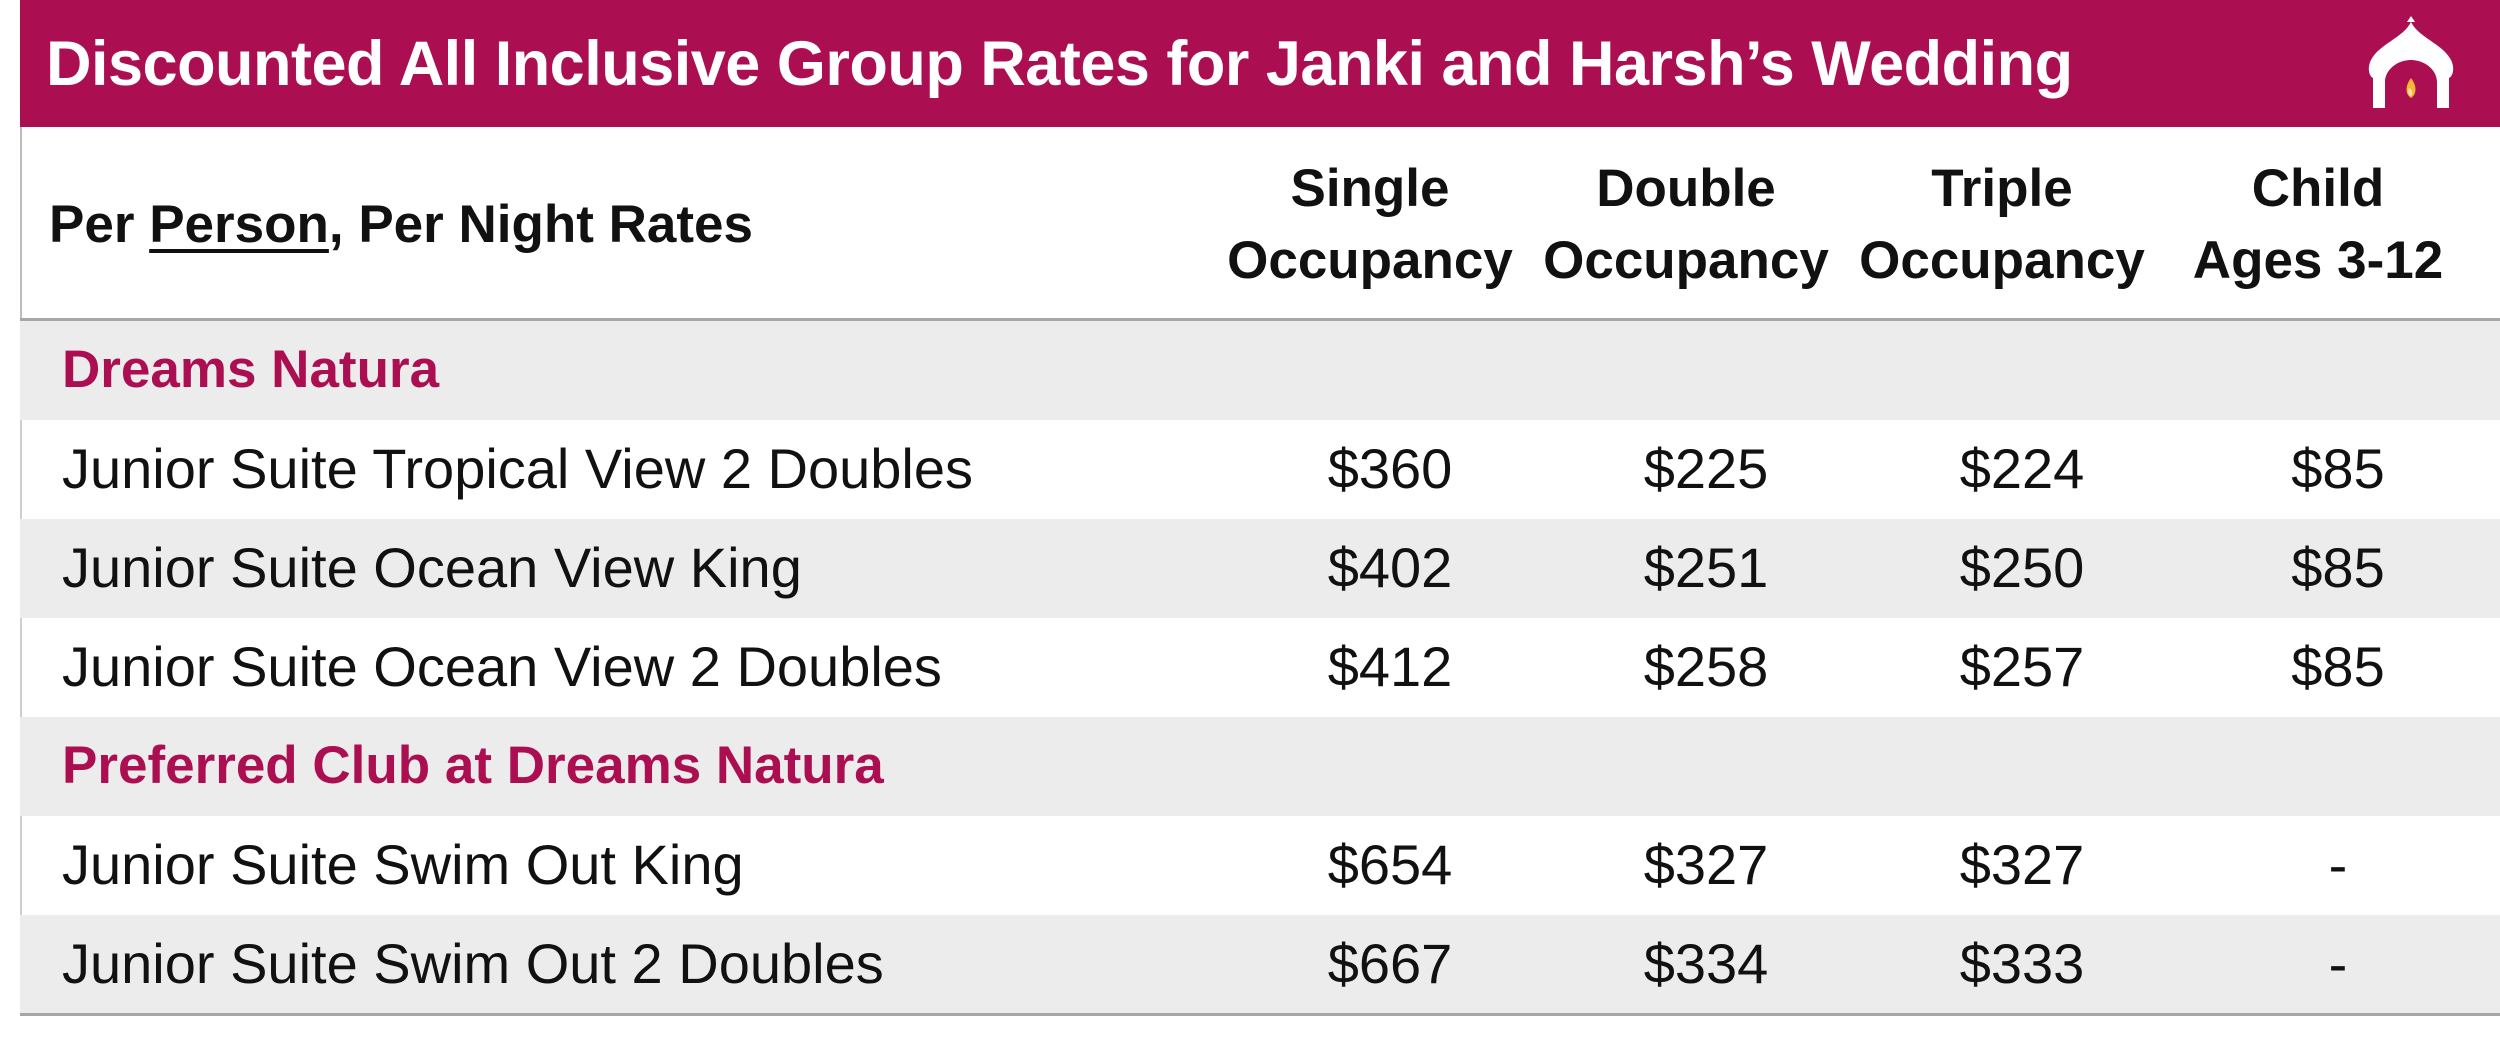 This screenshot has width=2500, height=1040. What do you see at coordinates (239, 224) in the screenshot?
I see `rate-basis-underlined: Person` at bounding box center [239, 224].